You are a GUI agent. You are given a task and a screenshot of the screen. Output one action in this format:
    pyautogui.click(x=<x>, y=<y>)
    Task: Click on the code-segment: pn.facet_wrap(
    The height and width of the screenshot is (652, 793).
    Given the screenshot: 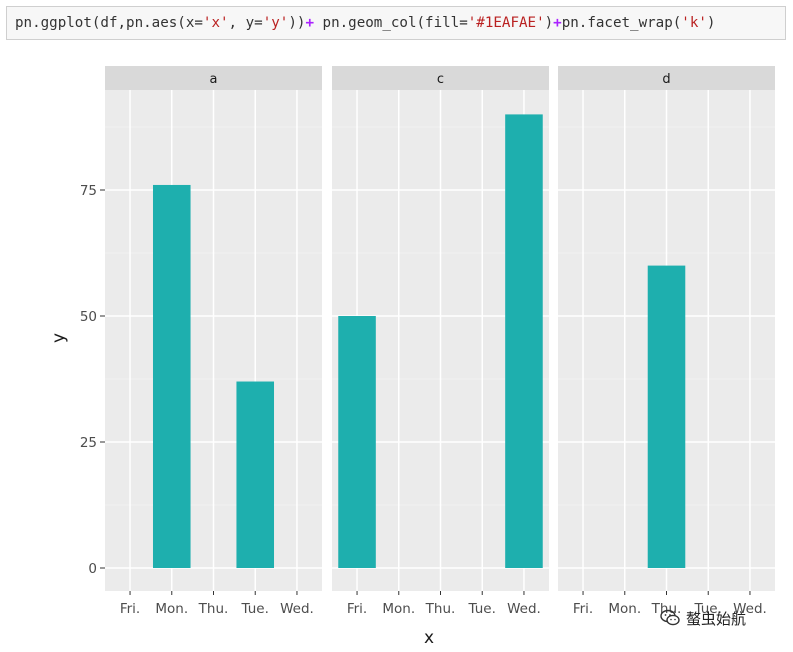 What is the action you would take?
    pyautogui.click(x=621, y=23)
    